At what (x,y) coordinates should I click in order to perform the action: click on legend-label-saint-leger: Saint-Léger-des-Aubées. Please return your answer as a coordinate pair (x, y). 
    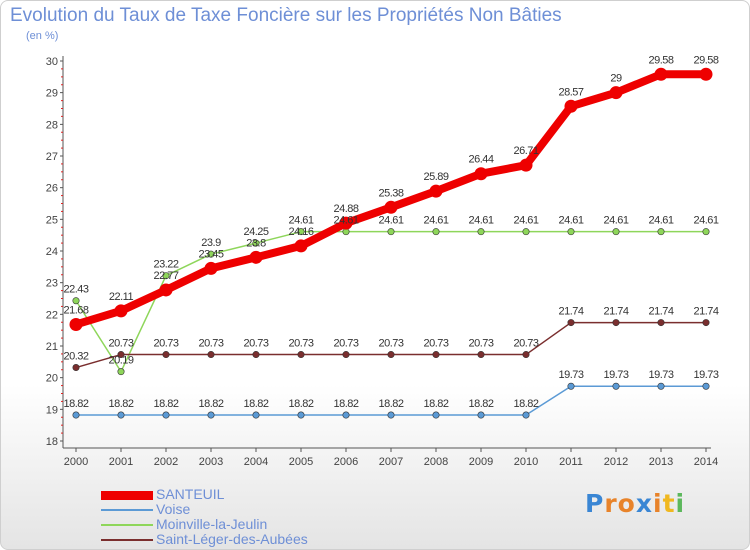
    Looking at the image, I should click on (232, 539).